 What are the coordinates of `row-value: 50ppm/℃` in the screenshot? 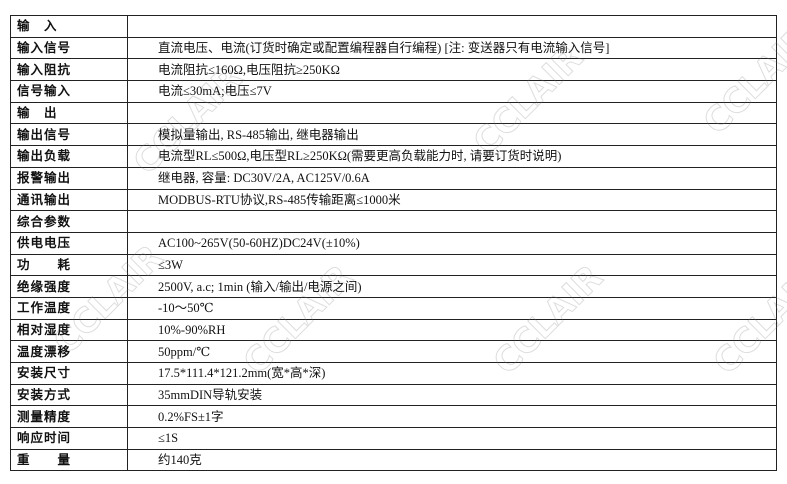 It's located at (452, 351).